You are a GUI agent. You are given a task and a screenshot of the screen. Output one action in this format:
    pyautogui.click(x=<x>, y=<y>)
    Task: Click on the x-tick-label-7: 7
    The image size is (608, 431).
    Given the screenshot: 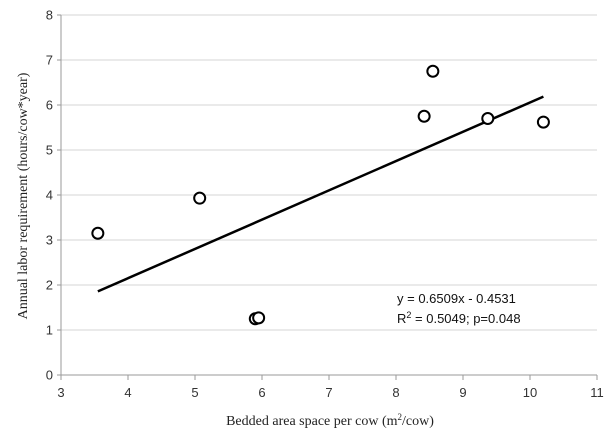 What is the action you would take?
    pyautogui.click(x=328, y=392)
    